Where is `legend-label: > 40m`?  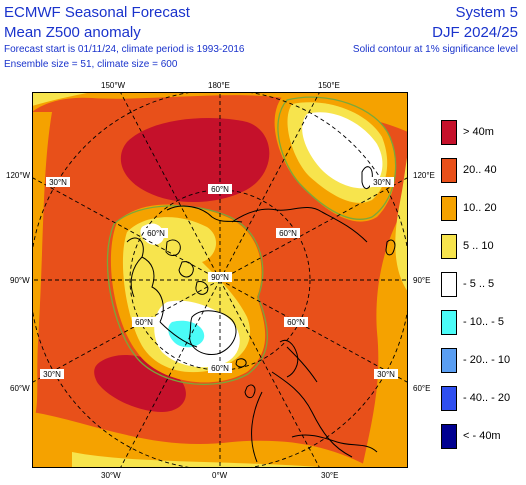 legend-label: > 40m is located at coordinates (478, 132).